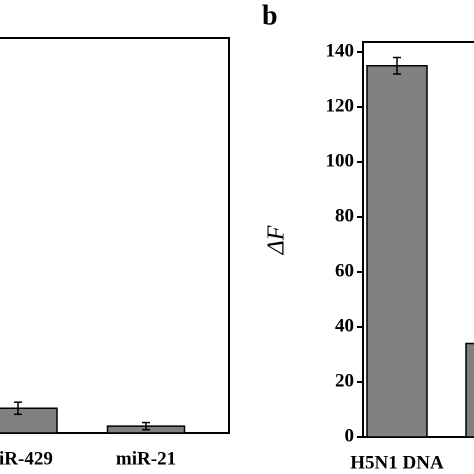 The height and width of the screenshot is (474, 474). What do you see at coordinates (344, 270) in the screenshot?
I see `y-tick-label: 60` at bounding box center [344, 270].